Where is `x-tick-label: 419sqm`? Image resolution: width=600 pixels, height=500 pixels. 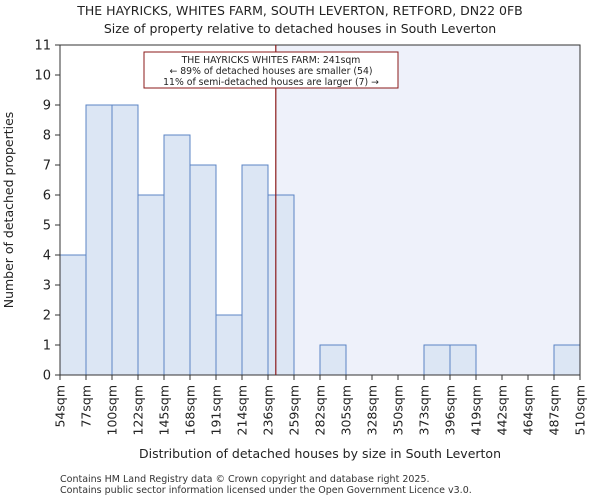
x-tick-label: 419sqm is located at coordinates (476, 410).